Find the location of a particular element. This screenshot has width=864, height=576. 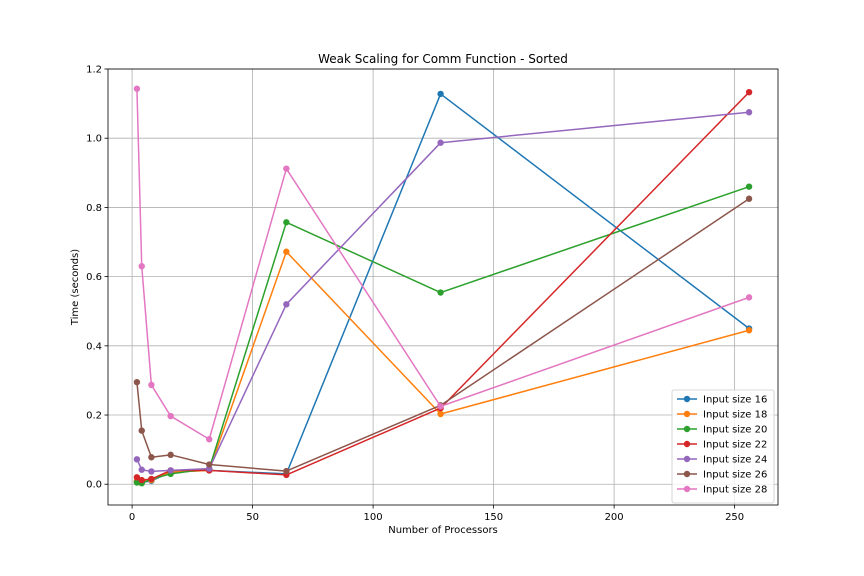

legend-label: Input size 18 is located at coordinates (735, 415).